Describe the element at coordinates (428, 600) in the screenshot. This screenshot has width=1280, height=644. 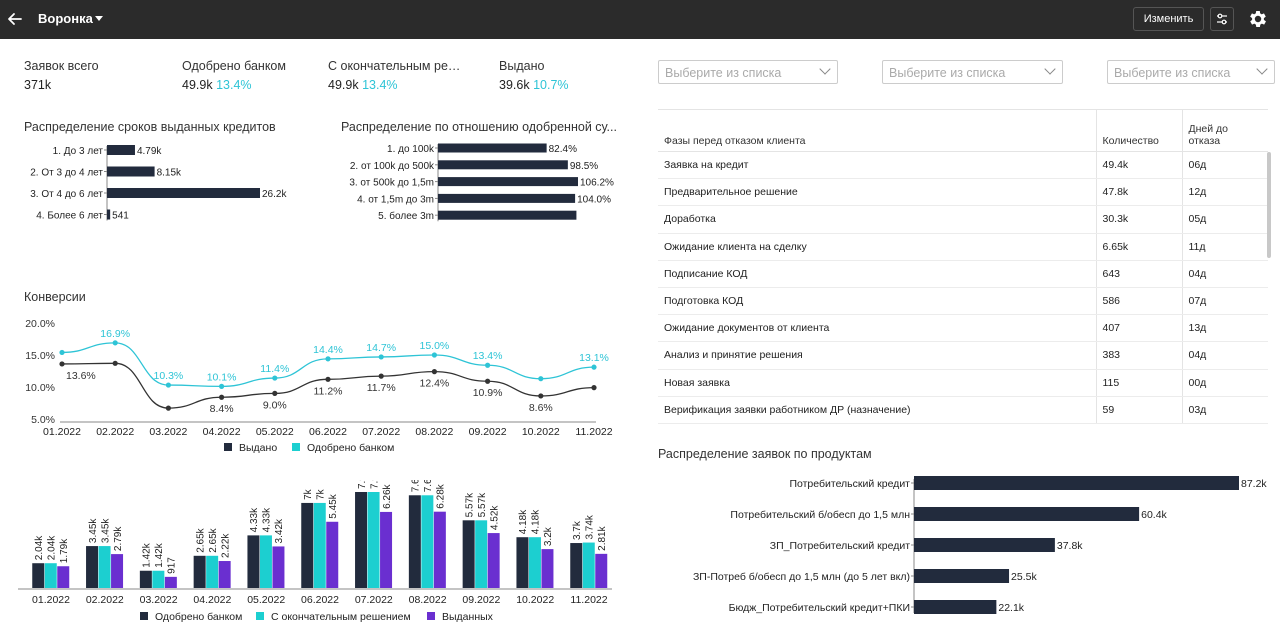
I see `x-tick-label: 08.2022` at that location.